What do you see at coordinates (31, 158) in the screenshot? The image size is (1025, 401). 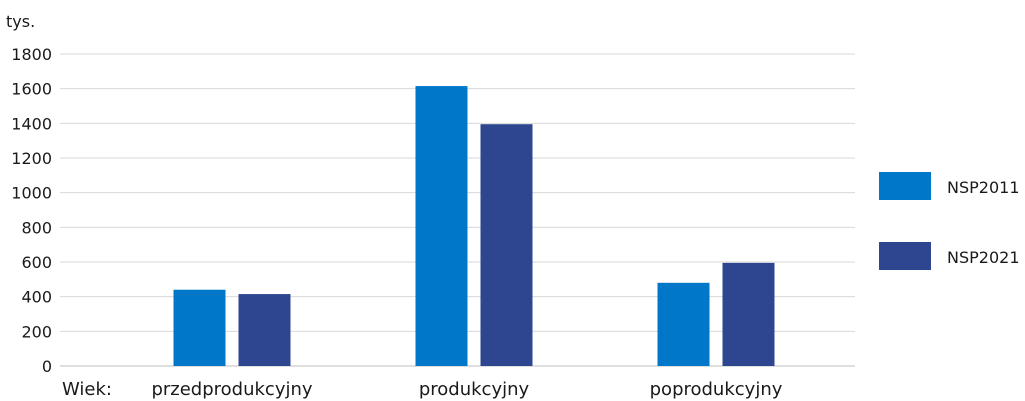 I see `y-tick-label: 1200` at bounding box center [31, 158].